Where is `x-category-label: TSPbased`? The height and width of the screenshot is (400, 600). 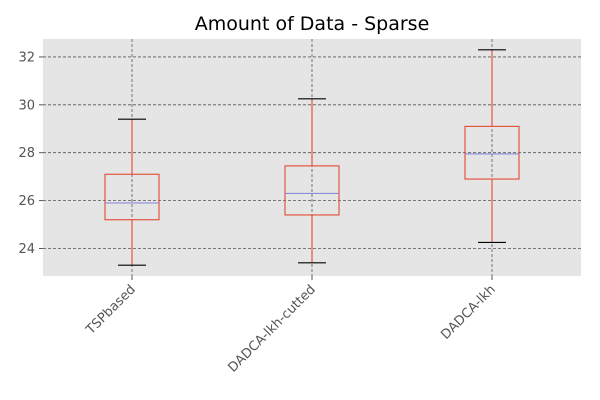 x-category-label: TSPbased is located at coordinates (111, 310).